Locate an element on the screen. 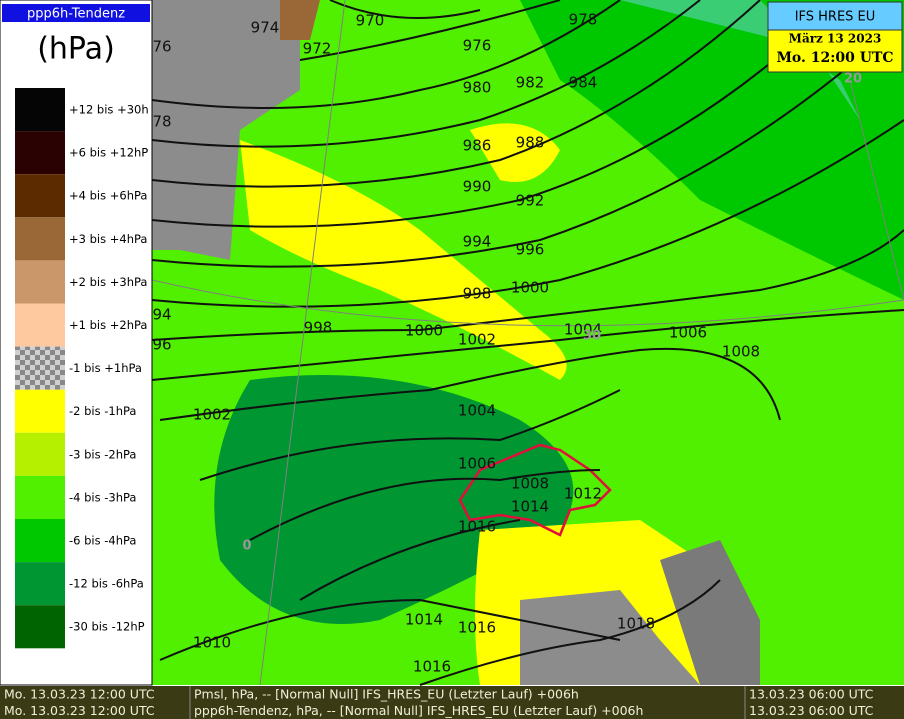 The image size is (904, 719). isobar-label: 972 is located at coordinates (317, 49).